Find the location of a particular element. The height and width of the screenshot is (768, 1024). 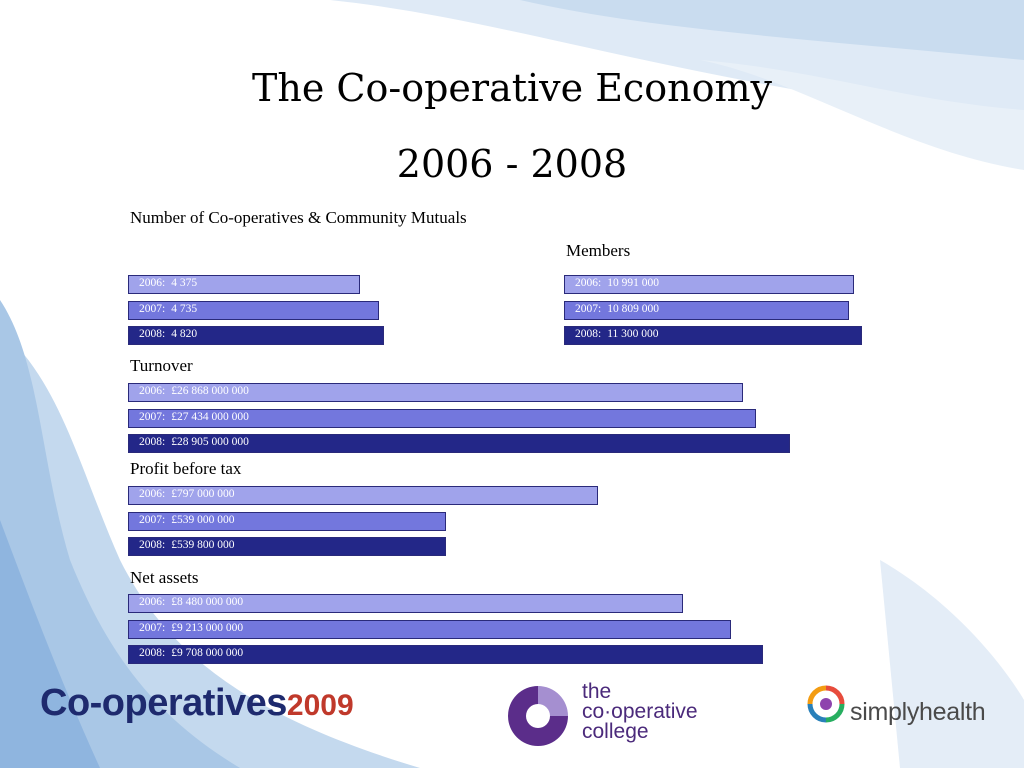

bar-data-label: 2008: £9 708 000 000 is located at coordinates (191, 653).